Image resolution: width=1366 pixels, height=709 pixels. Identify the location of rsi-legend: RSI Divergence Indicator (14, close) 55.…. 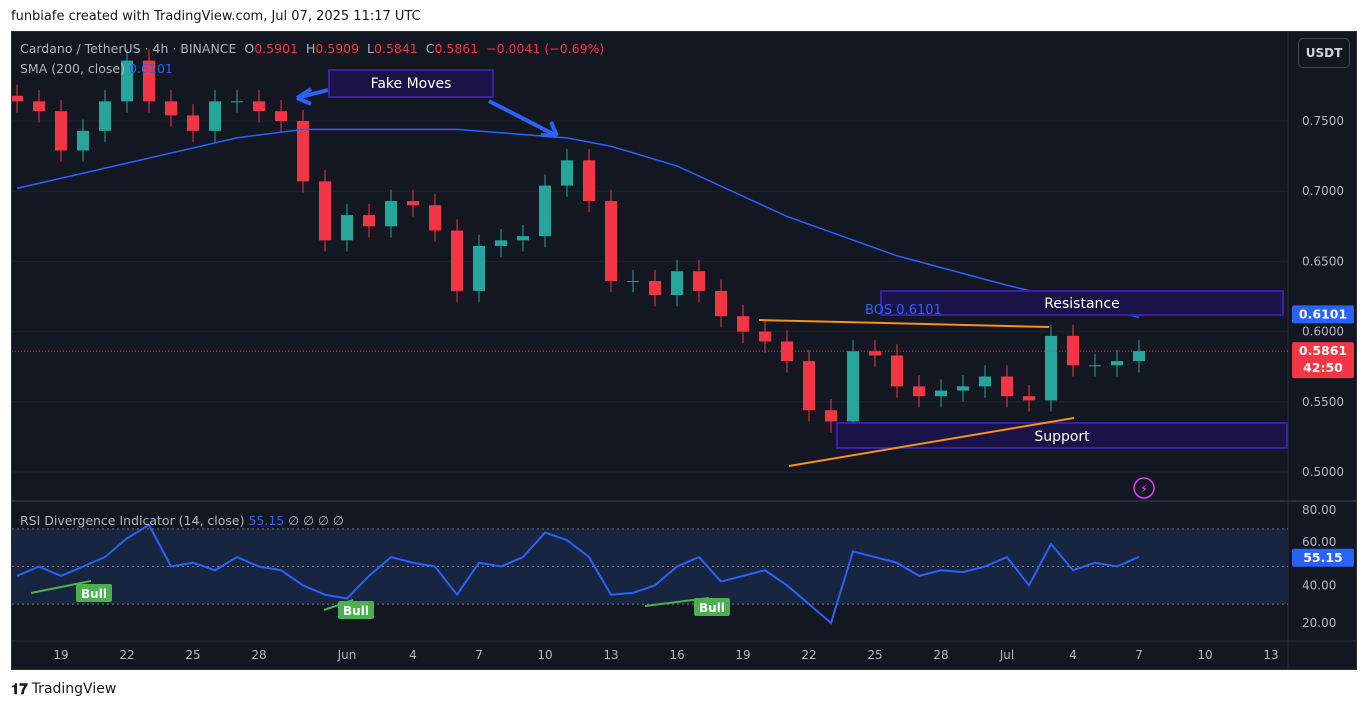
(182, 520).